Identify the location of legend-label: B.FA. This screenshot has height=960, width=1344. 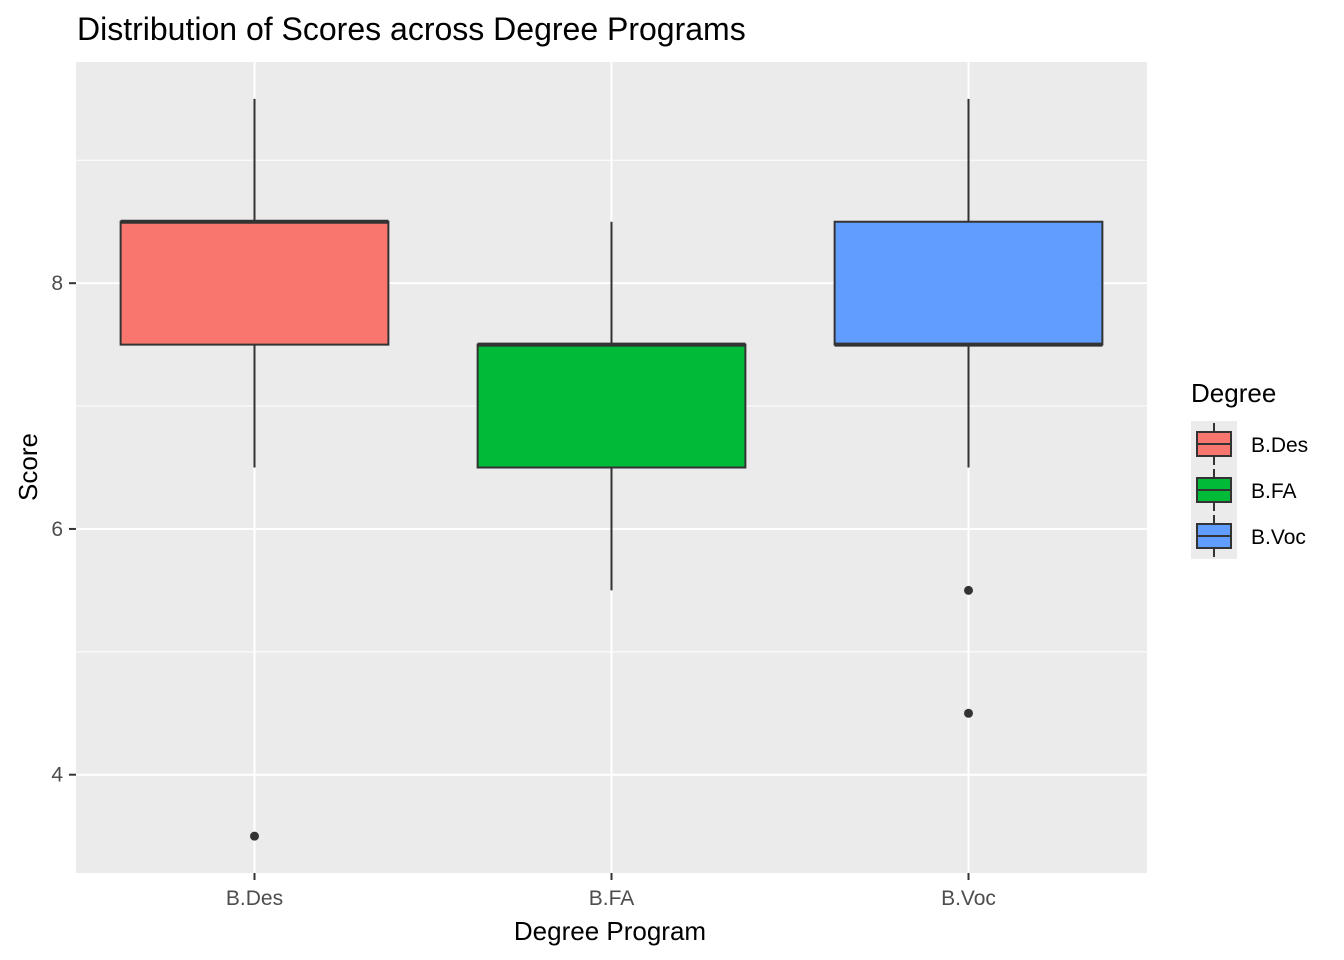
(1274, 491).